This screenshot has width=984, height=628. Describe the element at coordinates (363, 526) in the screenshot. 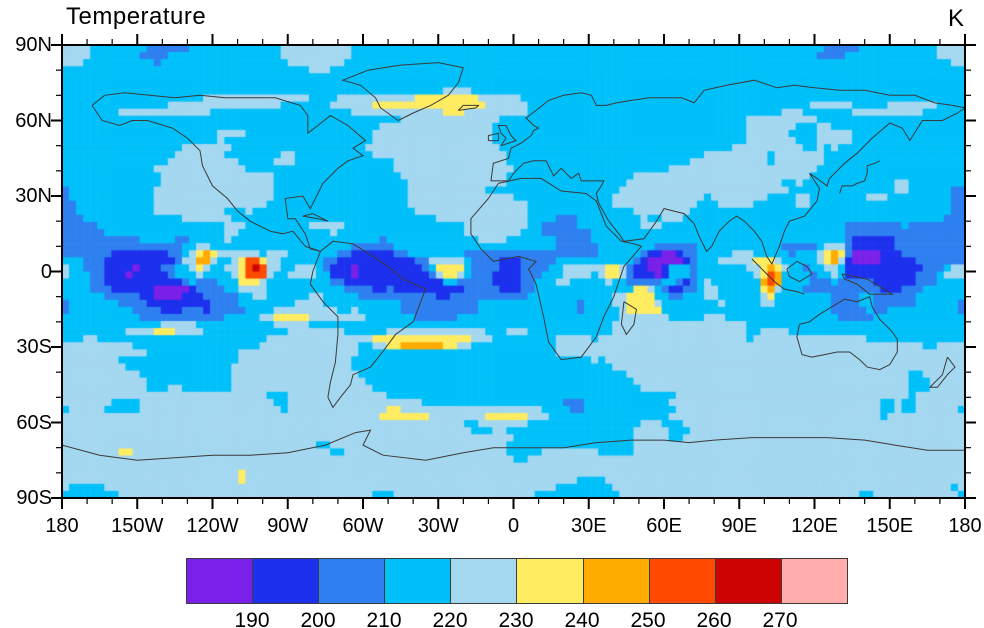

I see `x-tick-label: 60W` at that location.